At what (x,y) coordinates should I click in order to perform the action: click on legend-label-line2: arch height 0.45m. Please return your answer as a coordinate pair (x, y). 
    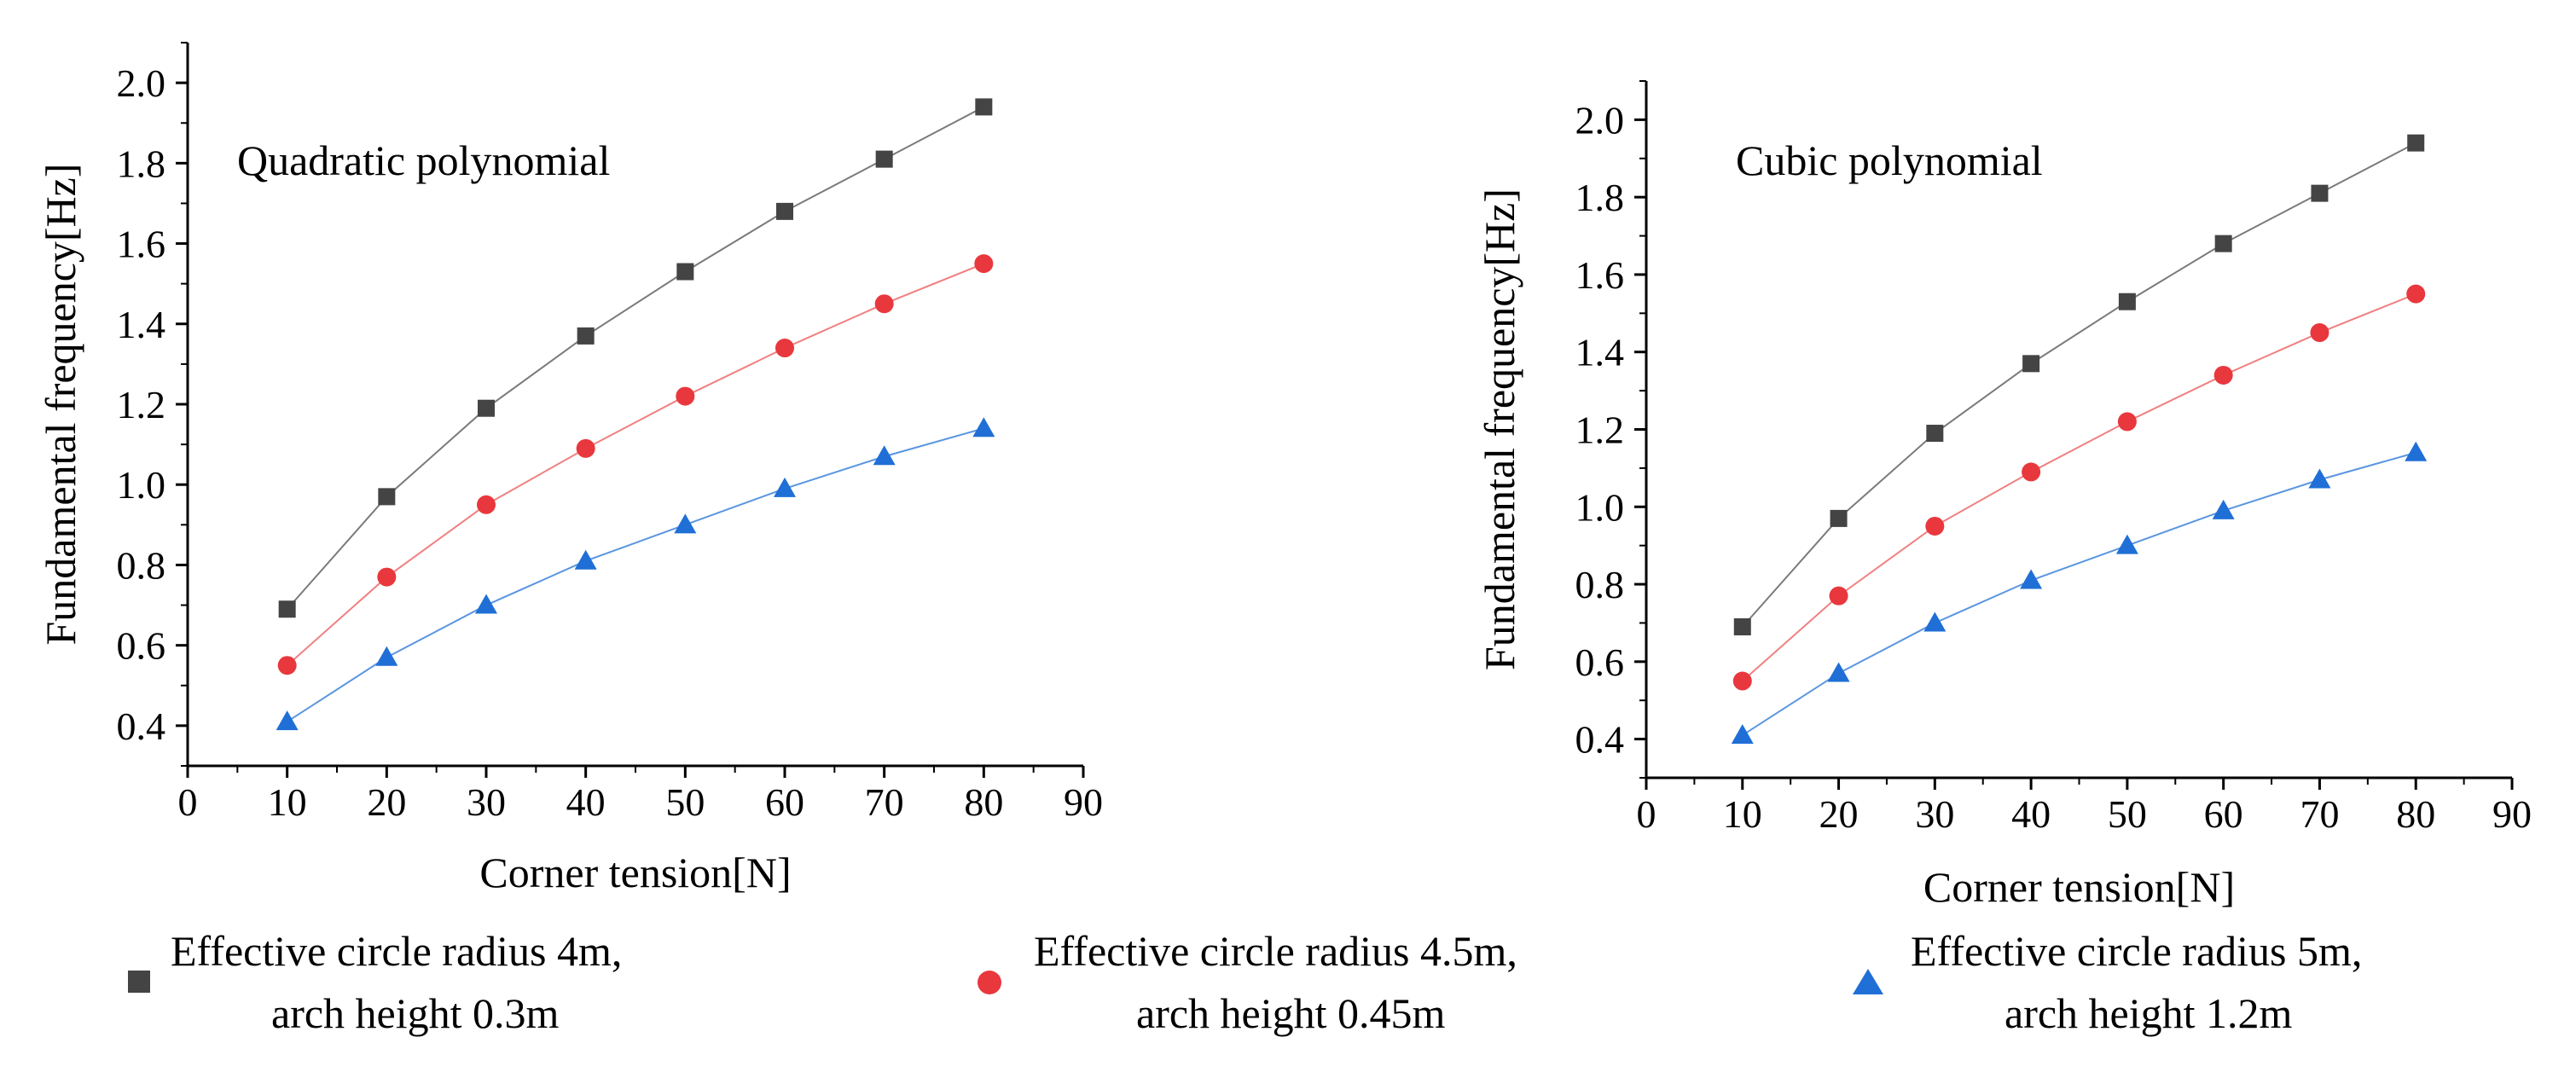
    Looking at the image, I should click on (1291, 1013).